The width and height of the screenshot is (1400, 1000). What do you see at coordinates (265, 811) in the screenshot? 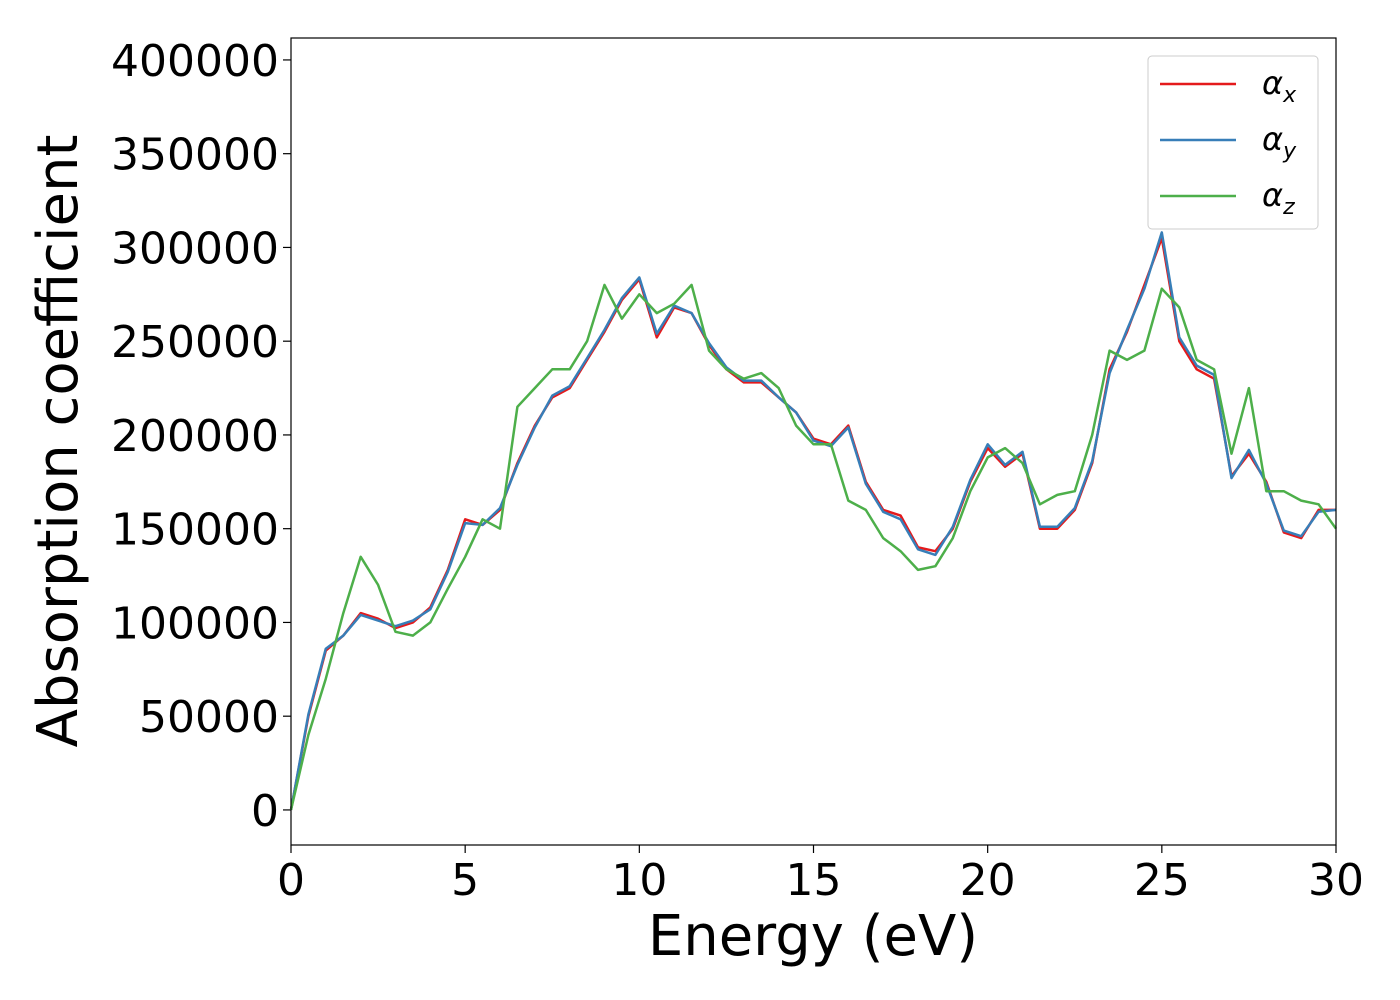
I see `y-tick-label: 0` at bounding box center [265, 811].